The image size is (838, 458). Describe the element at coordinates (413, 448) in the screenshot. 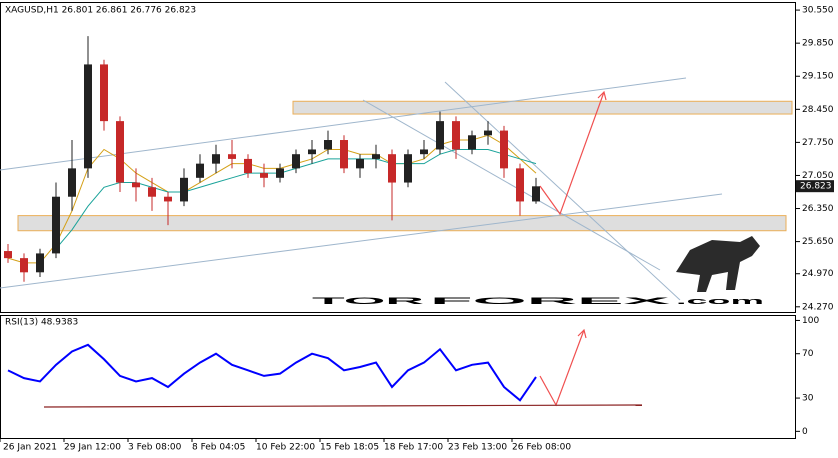

I see `x-tick-label: 18 Feb 17:00` at that location.